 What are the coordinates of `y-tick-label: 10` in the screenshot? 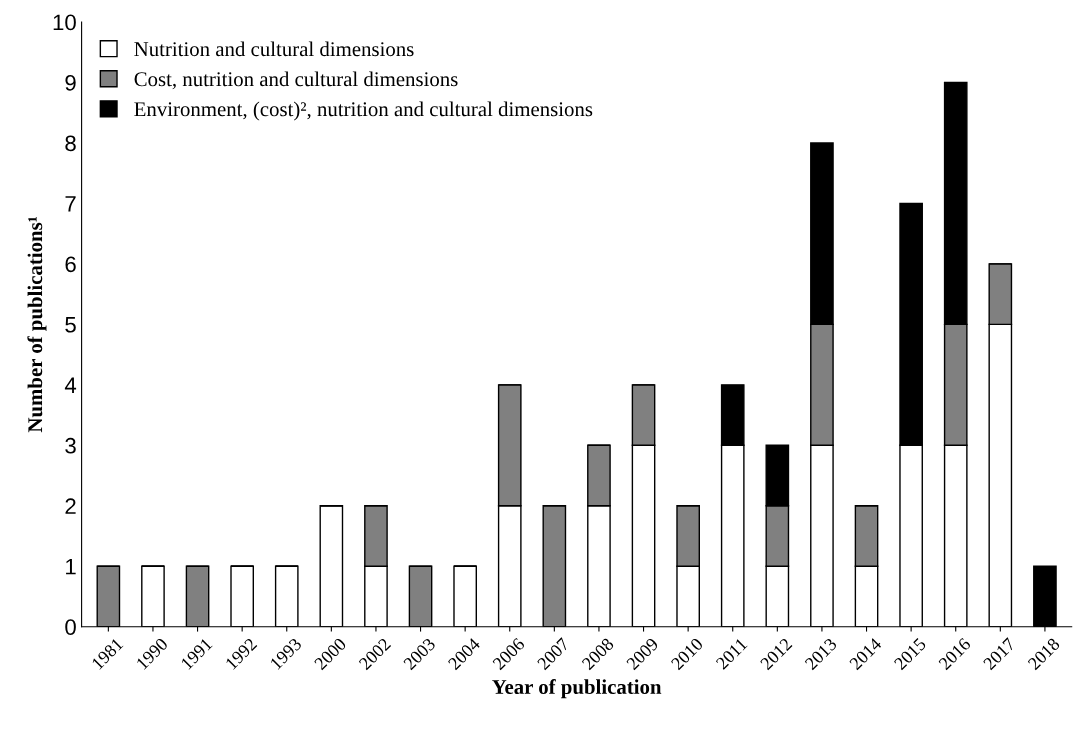 It's located at (64, 22).